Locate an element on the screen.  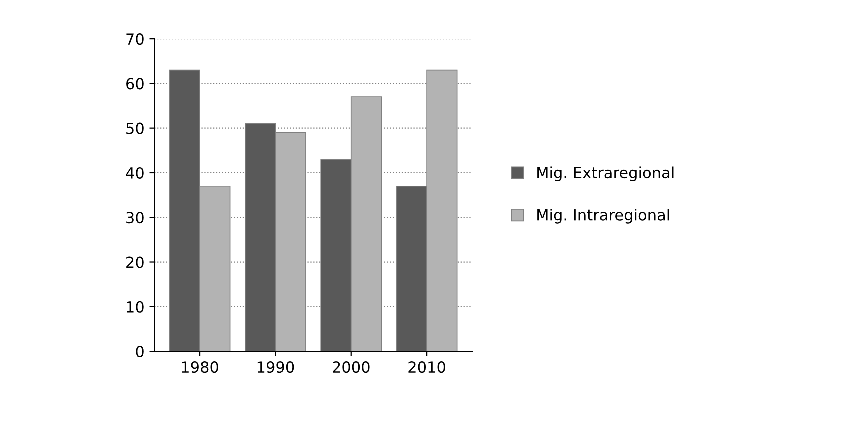
x-tick-label: 1990 is located at coordinates (276, 368).